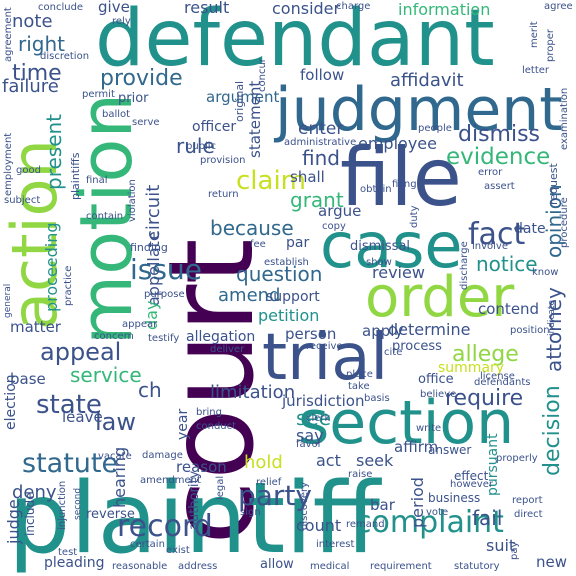 The image size is (576, 576). Describe the element at coordinates (133, 98) in the screenshot. I see `word-prior: prior` at that location.